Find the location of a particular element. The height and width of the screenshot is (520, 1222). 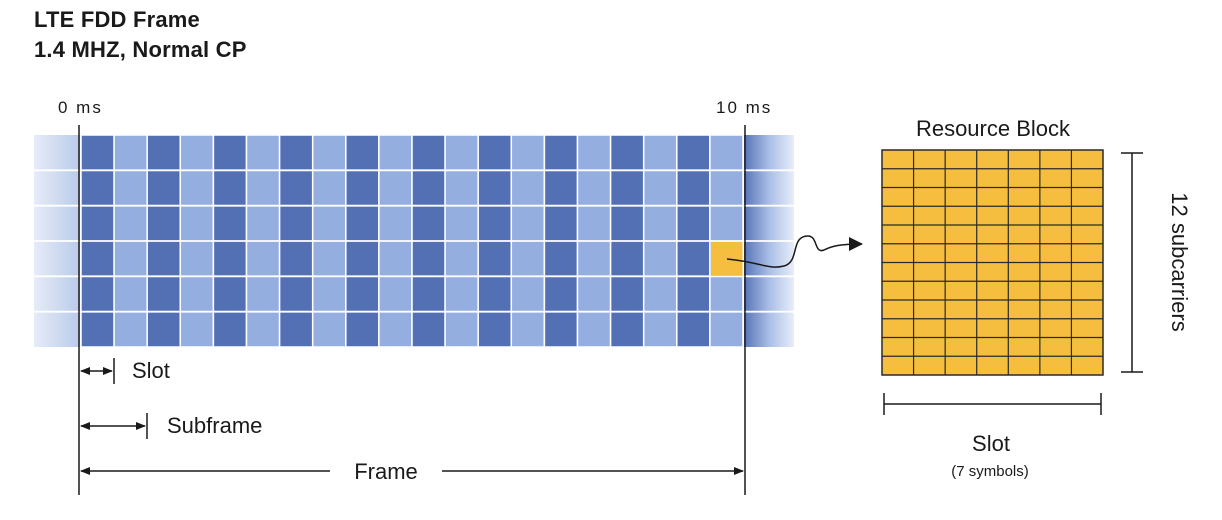

slot-dimension-label: Slot is located at coordinates (151, 370).